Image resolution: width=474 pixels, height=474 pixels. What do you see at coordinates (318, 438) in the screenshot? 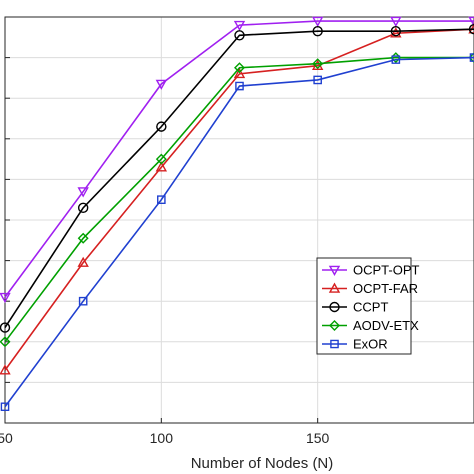
I see `x-tick-label: 150` at bounding box center [318, 438].